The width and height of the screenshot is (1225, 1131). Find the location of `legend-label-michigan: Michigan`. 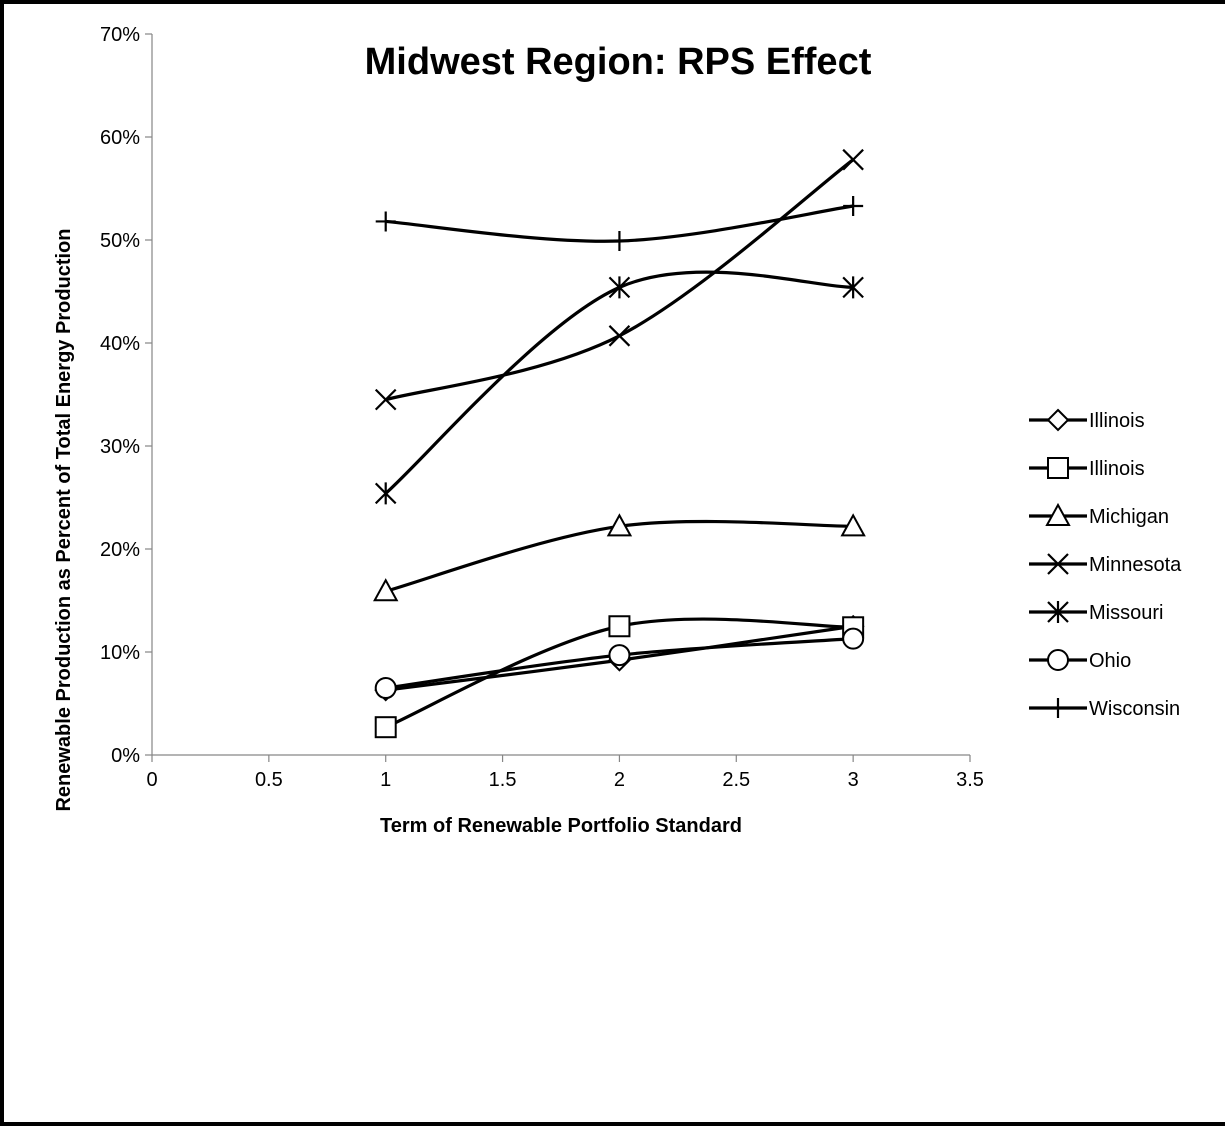

legend-label-michigan: Michigan is located at coordinates (1129, 517).